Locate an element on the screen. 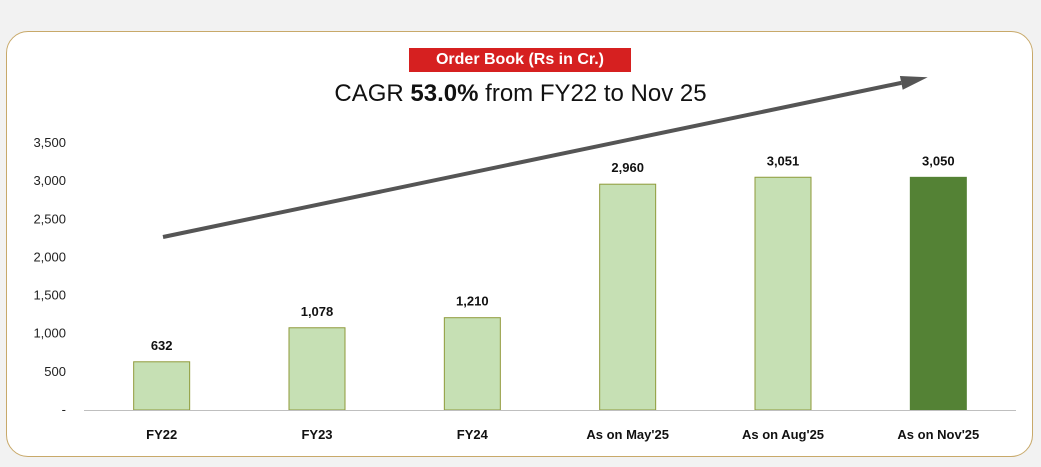  cagr-value: 53.0% is located at coordinates (444, 93).